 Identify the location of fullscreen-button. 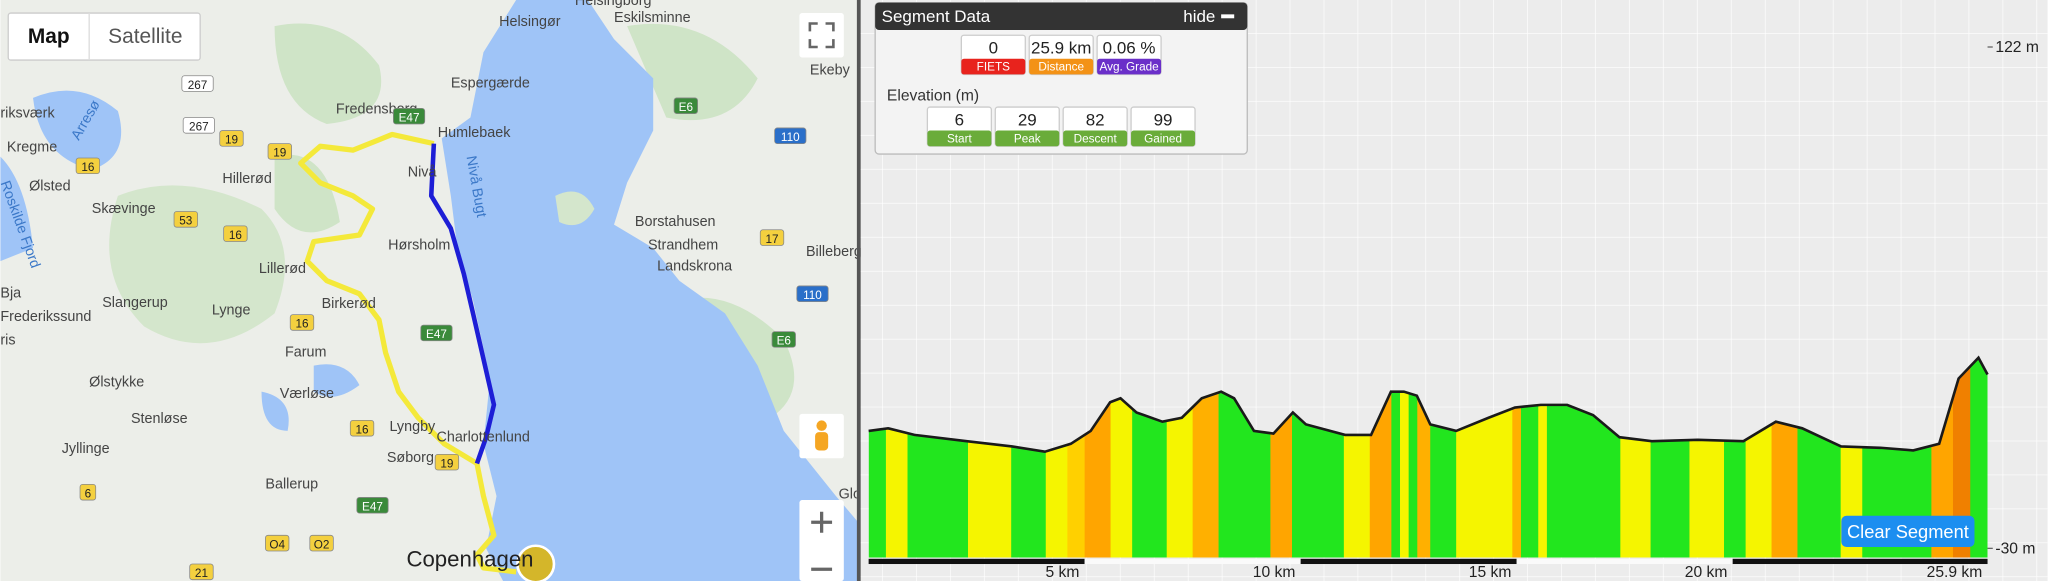
(821, 35).